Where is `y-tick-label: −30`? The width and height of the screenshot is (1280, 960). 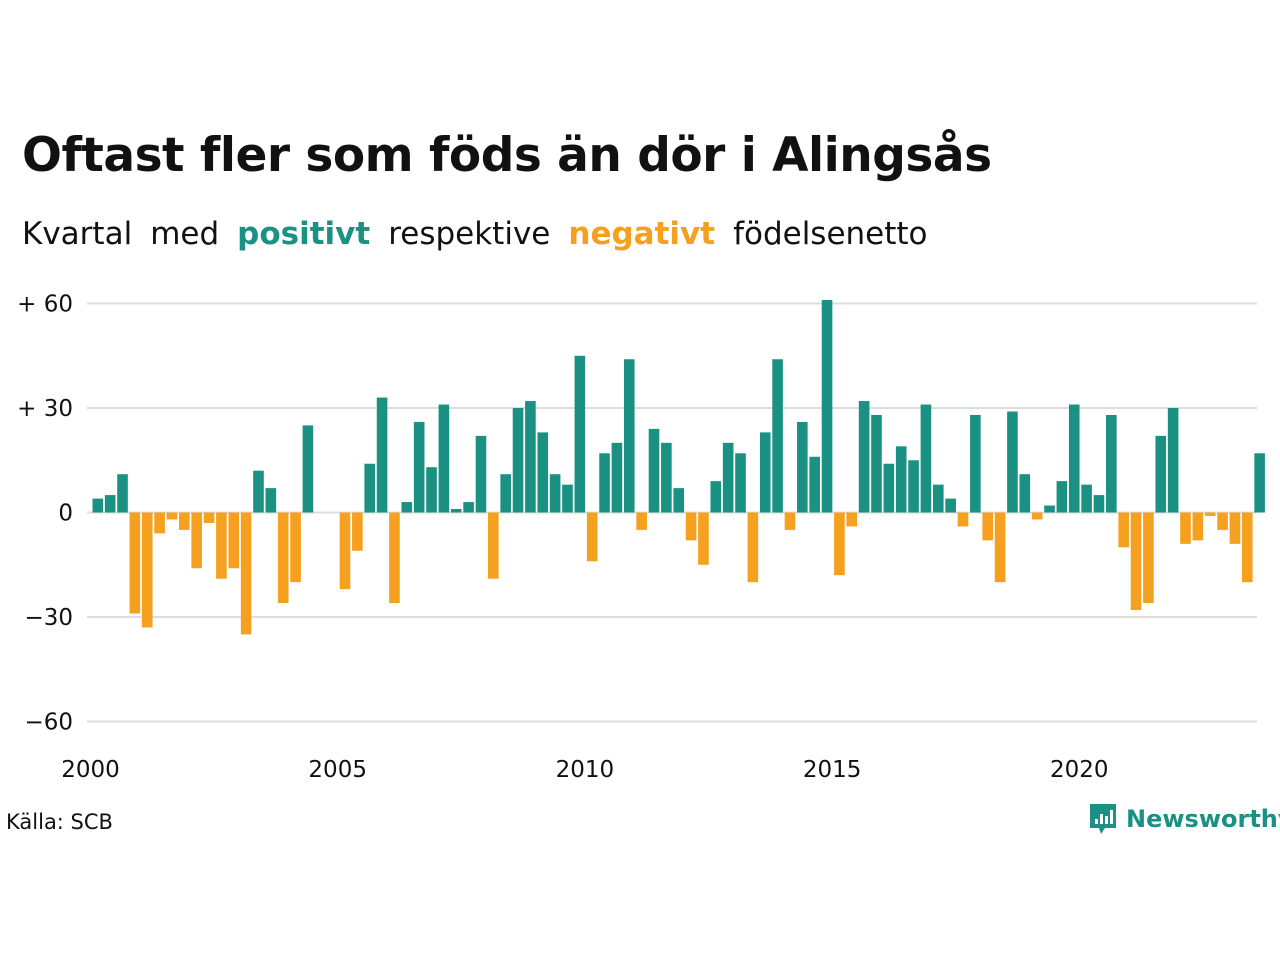
y-tick-label: −30 is located at coordinates (48, 618).